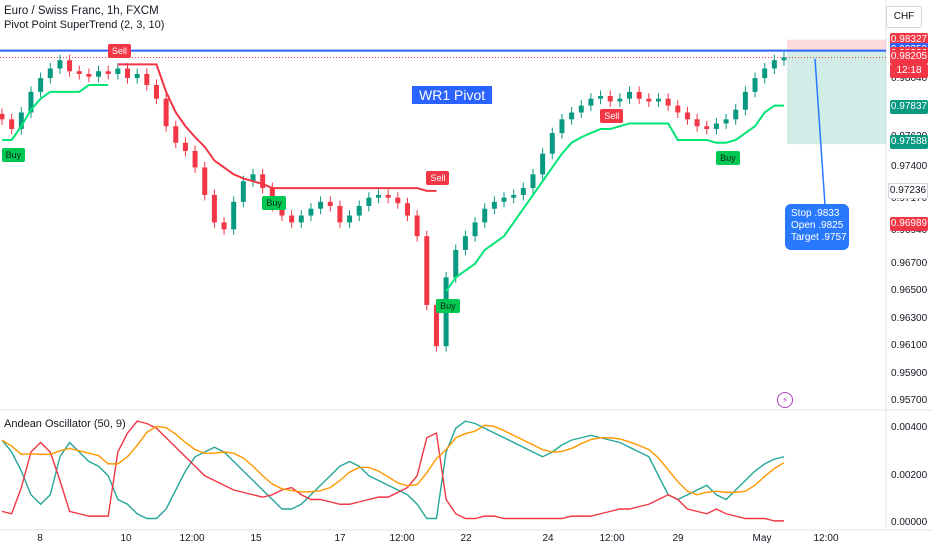 The height and width of the screenshot is (550, 932). I want to click on price-axis-label: 0.95700, so click(909, 401).